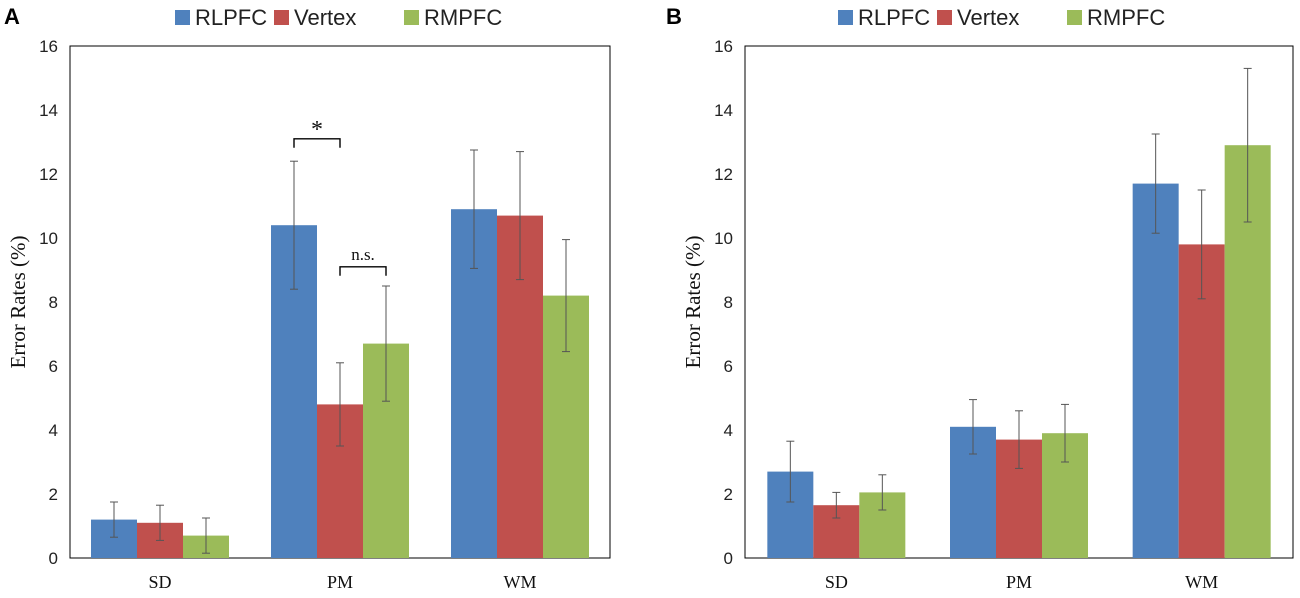 This screenshot has width=1300, height=598. What do you see at coordinates (317, 130) in the screenshot?
I see `significance-label: *` at bounding box center [317, 130].